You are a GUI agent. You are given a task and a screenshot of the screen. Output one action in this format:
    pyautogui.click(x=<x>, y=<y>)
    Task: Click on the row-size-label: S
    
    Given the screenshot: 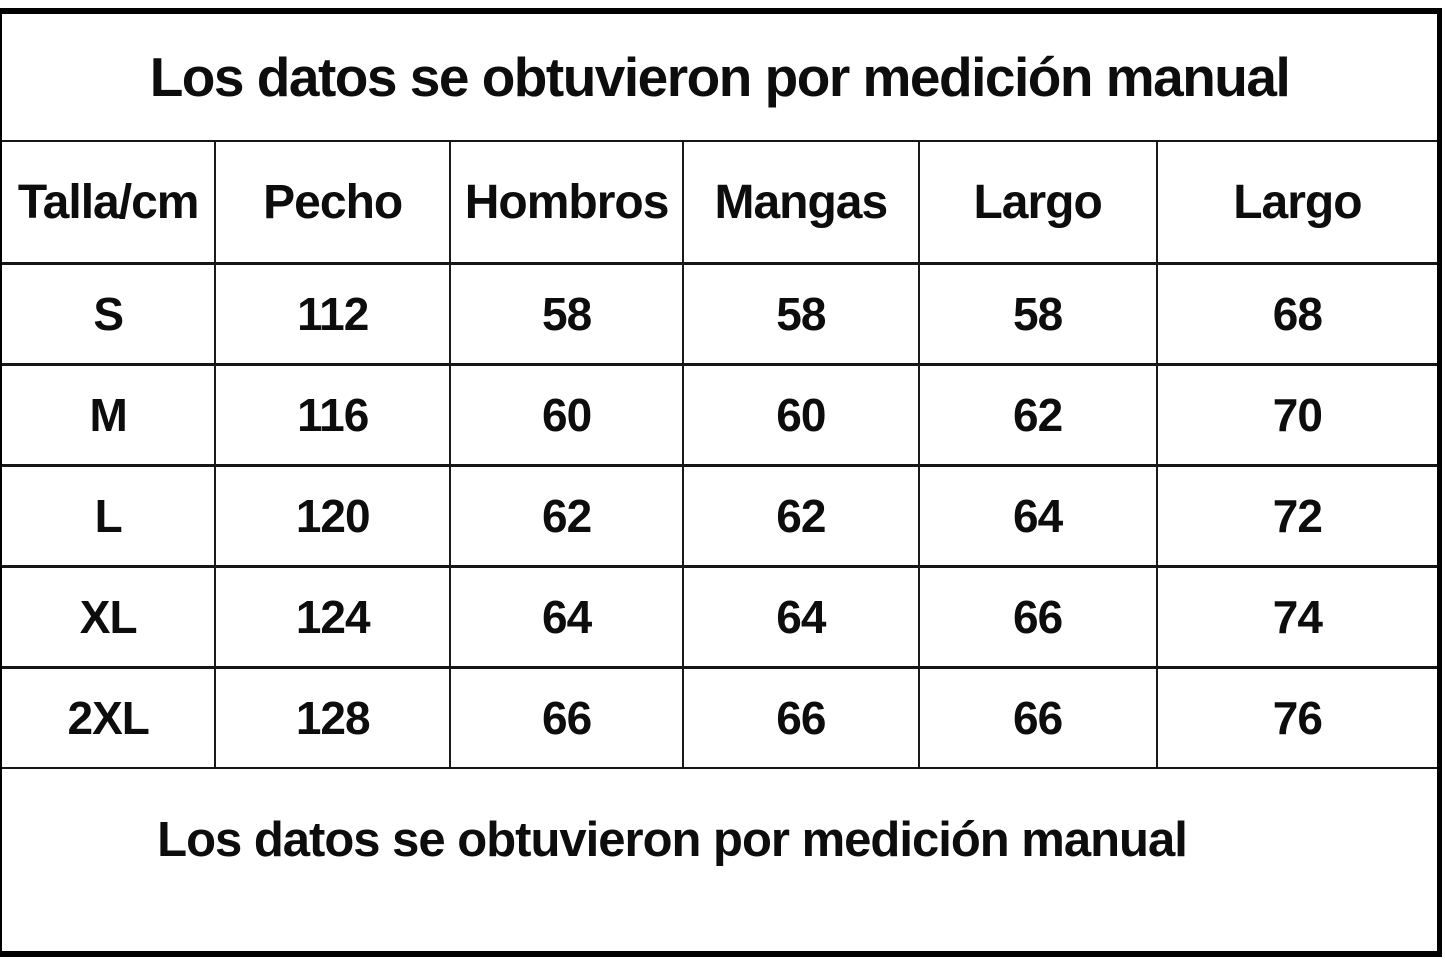 What is the action you would take?
    pyautogui.click(x=108, y=312)
    